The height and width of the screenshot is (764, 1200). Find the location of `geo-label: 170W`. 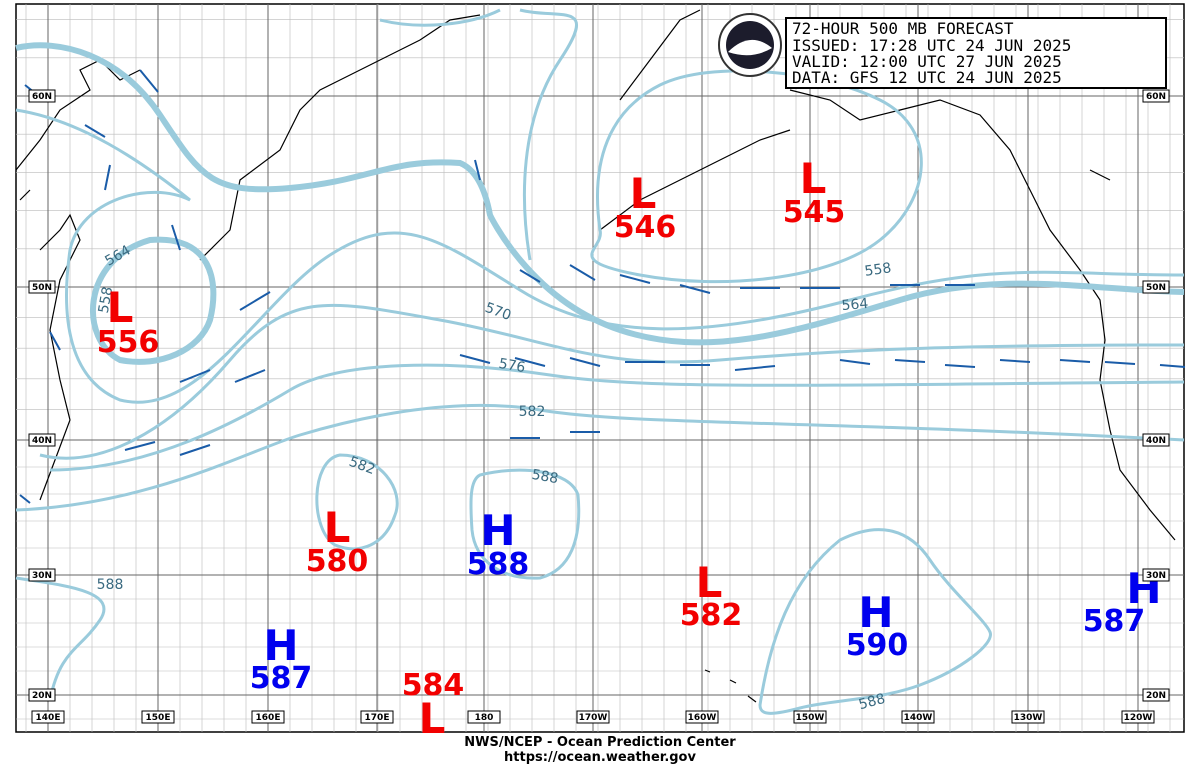

geo-label: 170W is located at coordinates (593, 718).